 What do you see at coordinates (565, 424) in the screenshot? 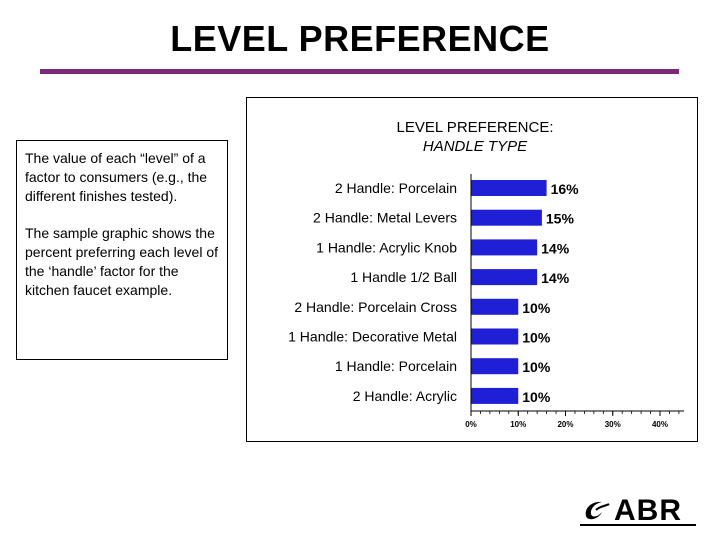
I see `x-tick-label: 20%` at bounding box center [565, 424].